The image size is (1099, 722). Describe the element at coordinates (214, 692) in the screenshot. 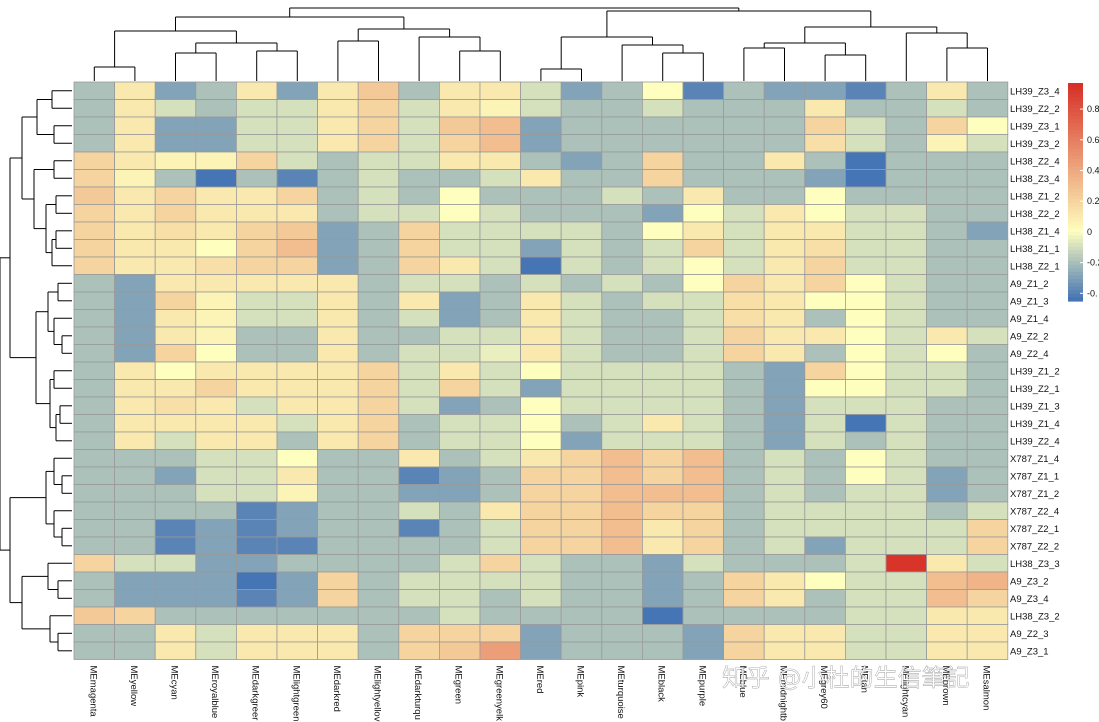

I see `column-label: MEroyalblue` at that location.